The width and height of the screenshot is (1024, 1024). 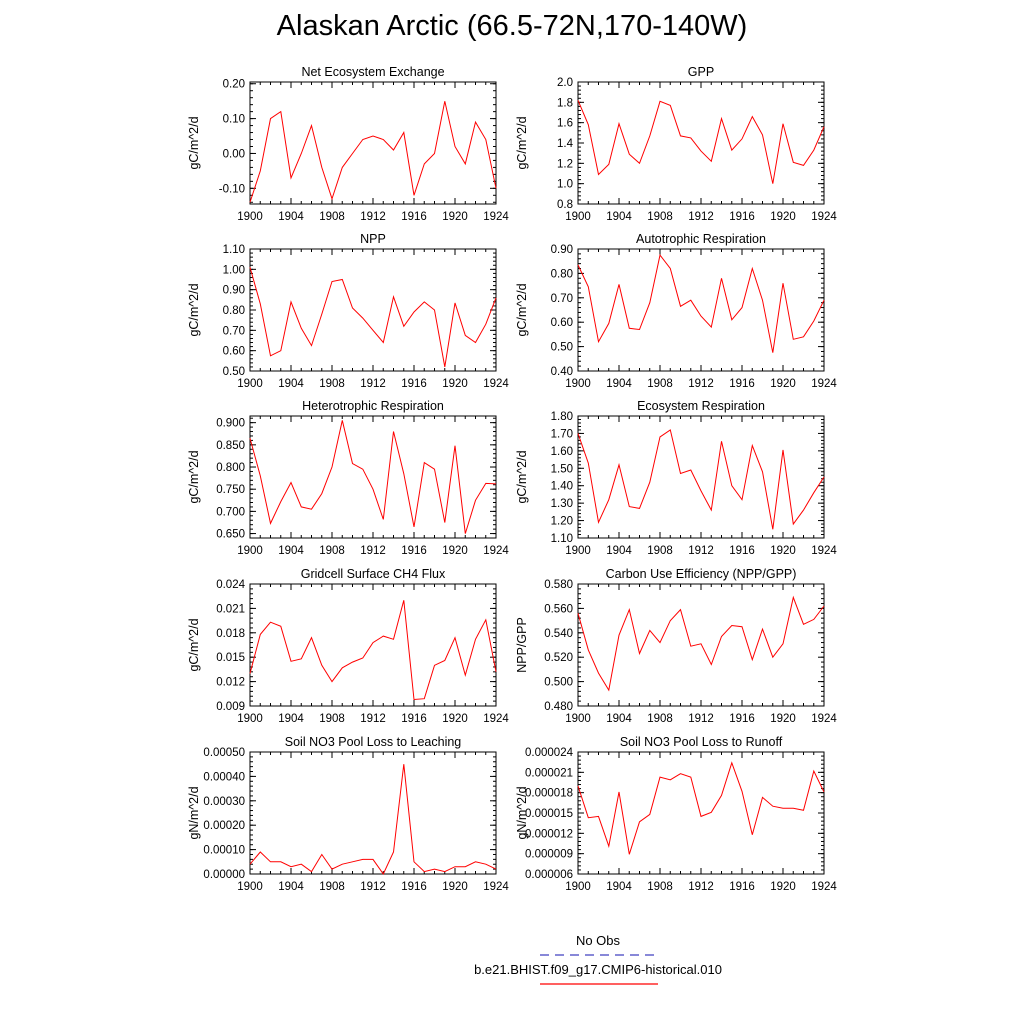 I want to click on y-tick-label: 0.60, so click(x=562, y=323).